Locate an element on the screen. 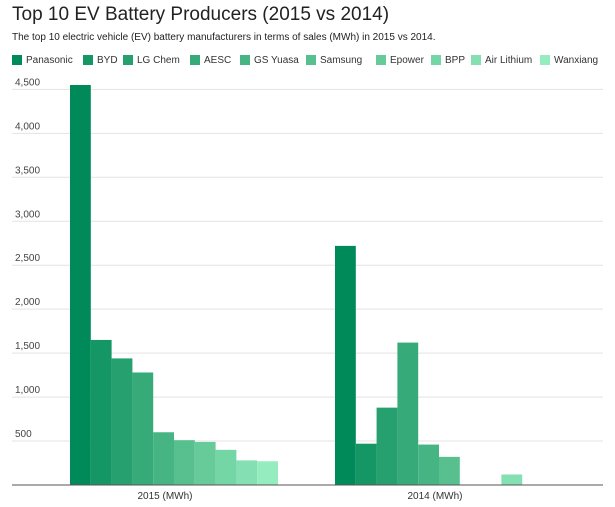 The width and height of the screenshot is (615, 507). legend-item: GS Yuasa is located at coordinates (269, 60).